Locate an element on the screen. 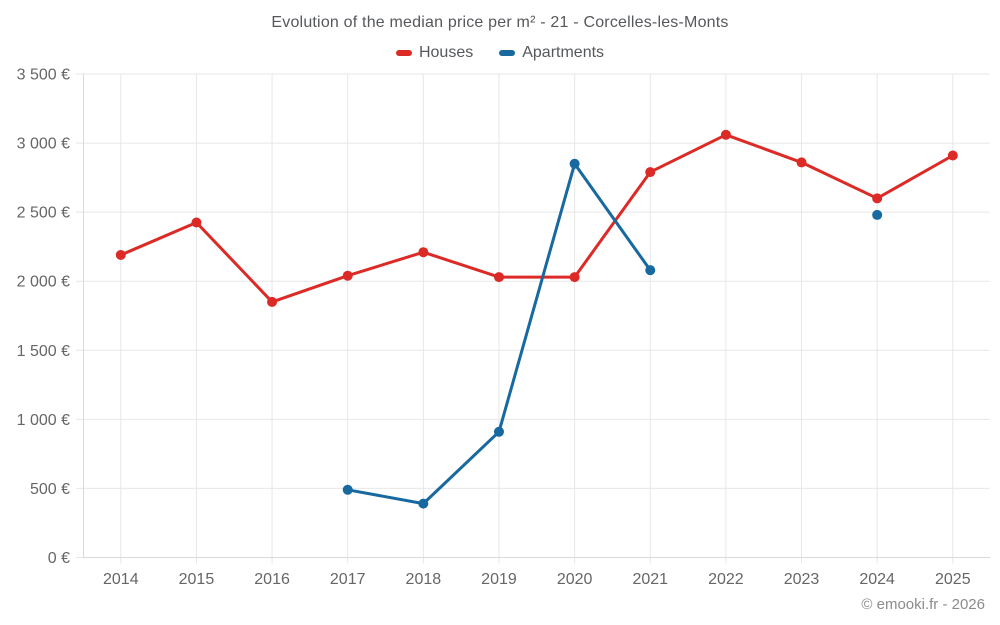 Image resolution: width=1000 pixels, height=625 pixels. data-point-houses-2015 is located at coordinates (196, 222).